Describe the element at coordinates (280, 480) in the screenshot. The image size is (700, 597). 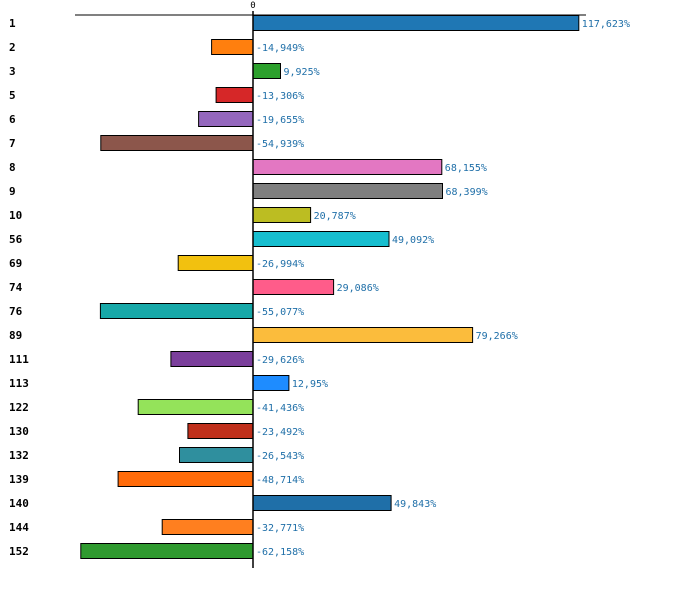
I see `value-label-139: -48,714%` at that location.